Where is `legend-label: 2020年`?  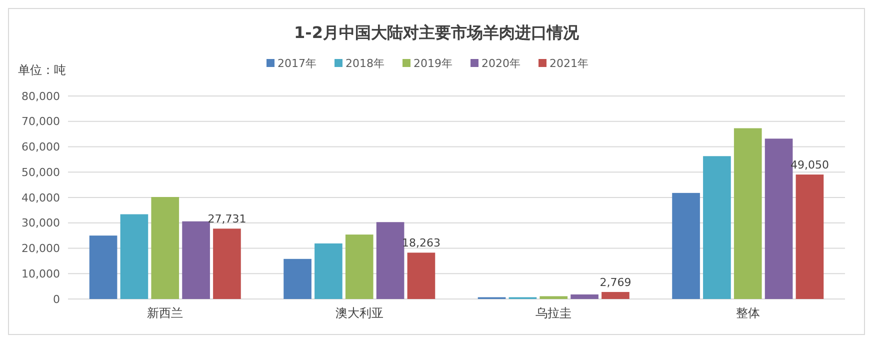 legend-label: 2020年 is located at coordinates (501, 63).